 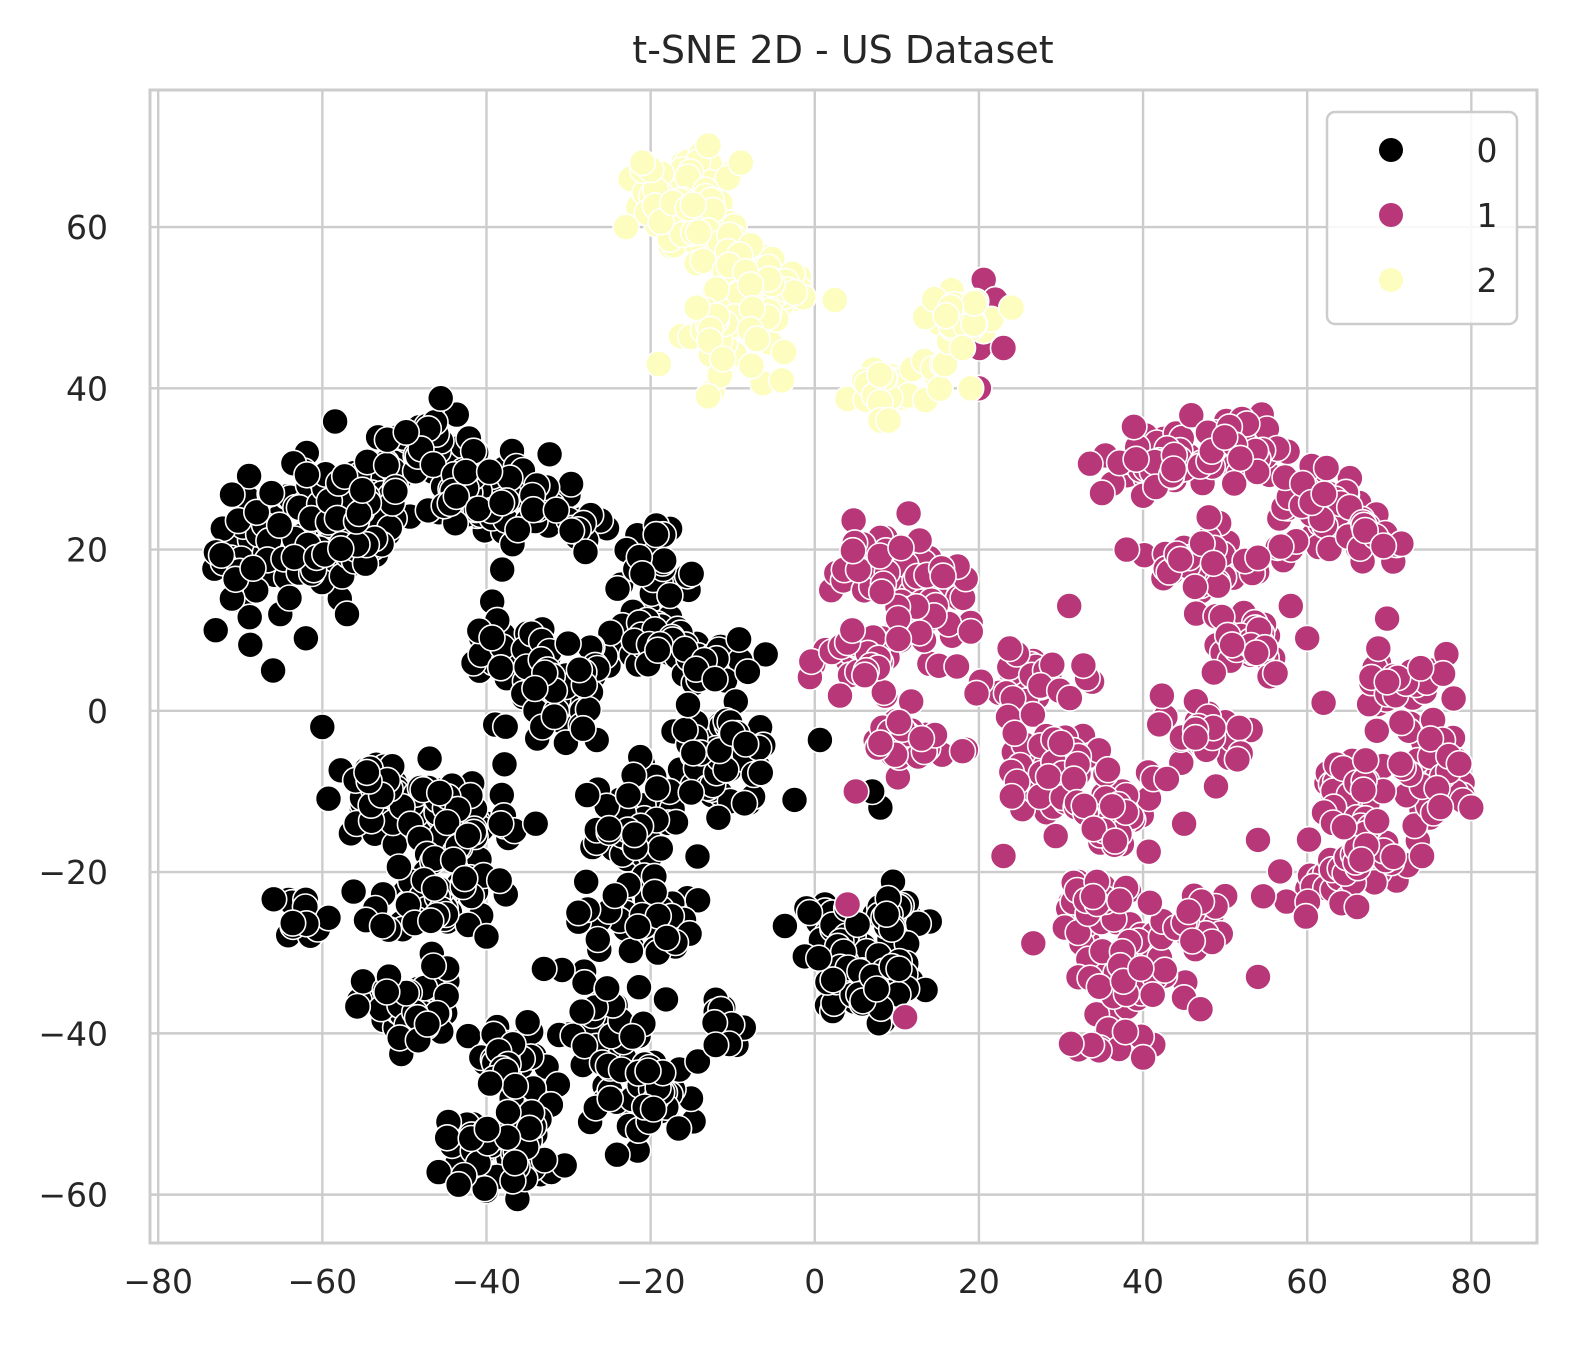 I want to click on y-tick-label: 0, so click(x=97, y=711).